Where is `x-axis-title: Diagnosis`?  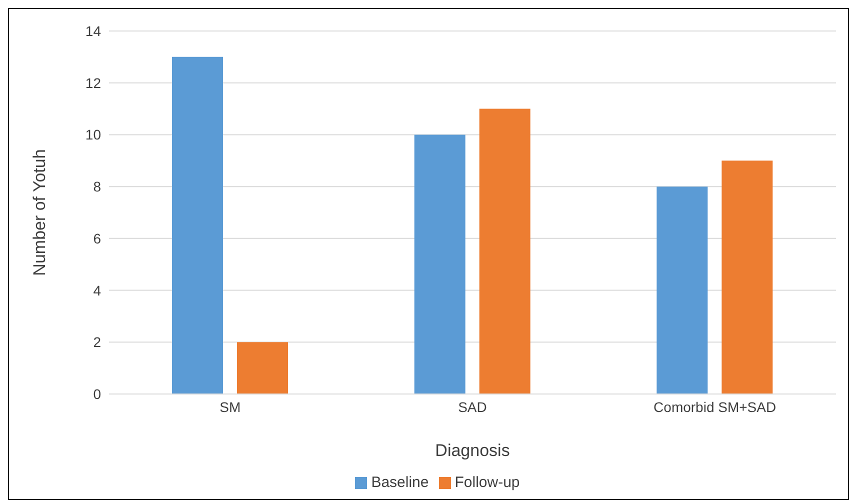
x-axis-title: Diagnosis is located at coordinates (472, 450).